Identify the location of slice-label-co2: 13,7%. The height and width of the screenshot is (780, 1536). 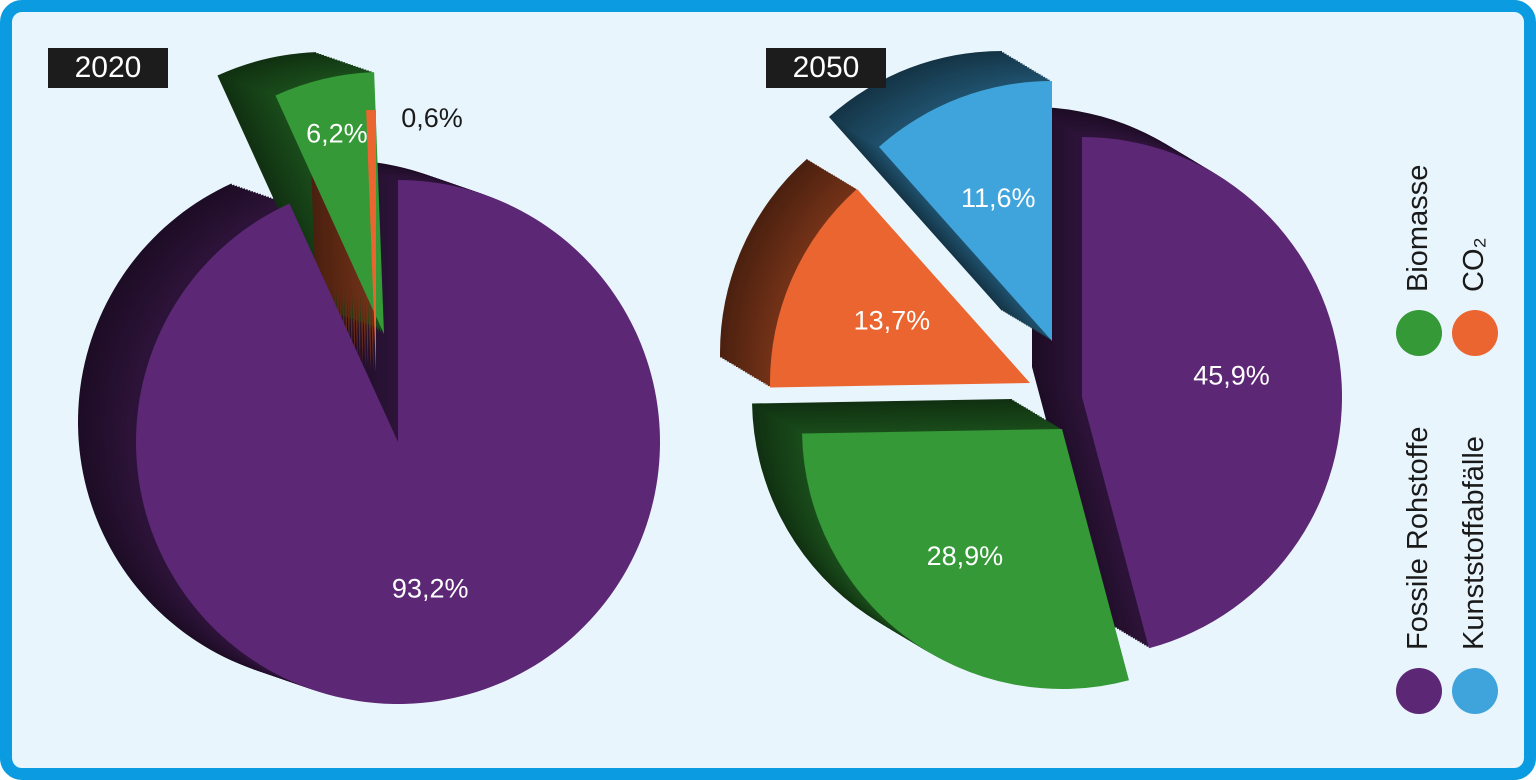
(892, 321).